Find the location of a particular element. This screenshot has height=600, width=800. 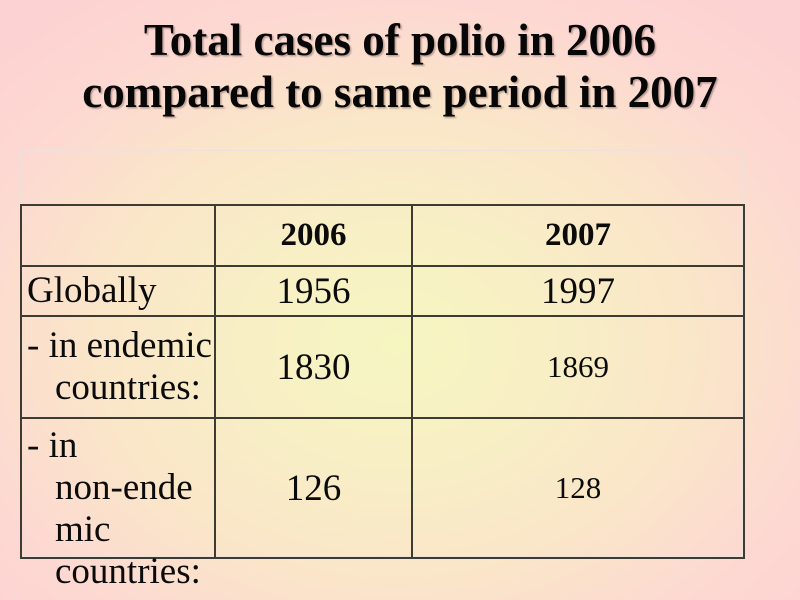

label-cell-endemic: - in endemic countries: is located at coordinates (119, 368).